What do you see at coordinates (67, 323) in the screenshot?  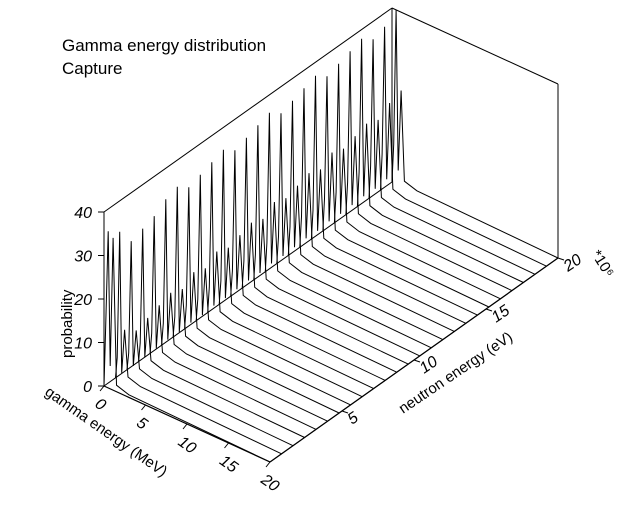 I see `z-axis-label: probability` at bounding box center [67, 323].